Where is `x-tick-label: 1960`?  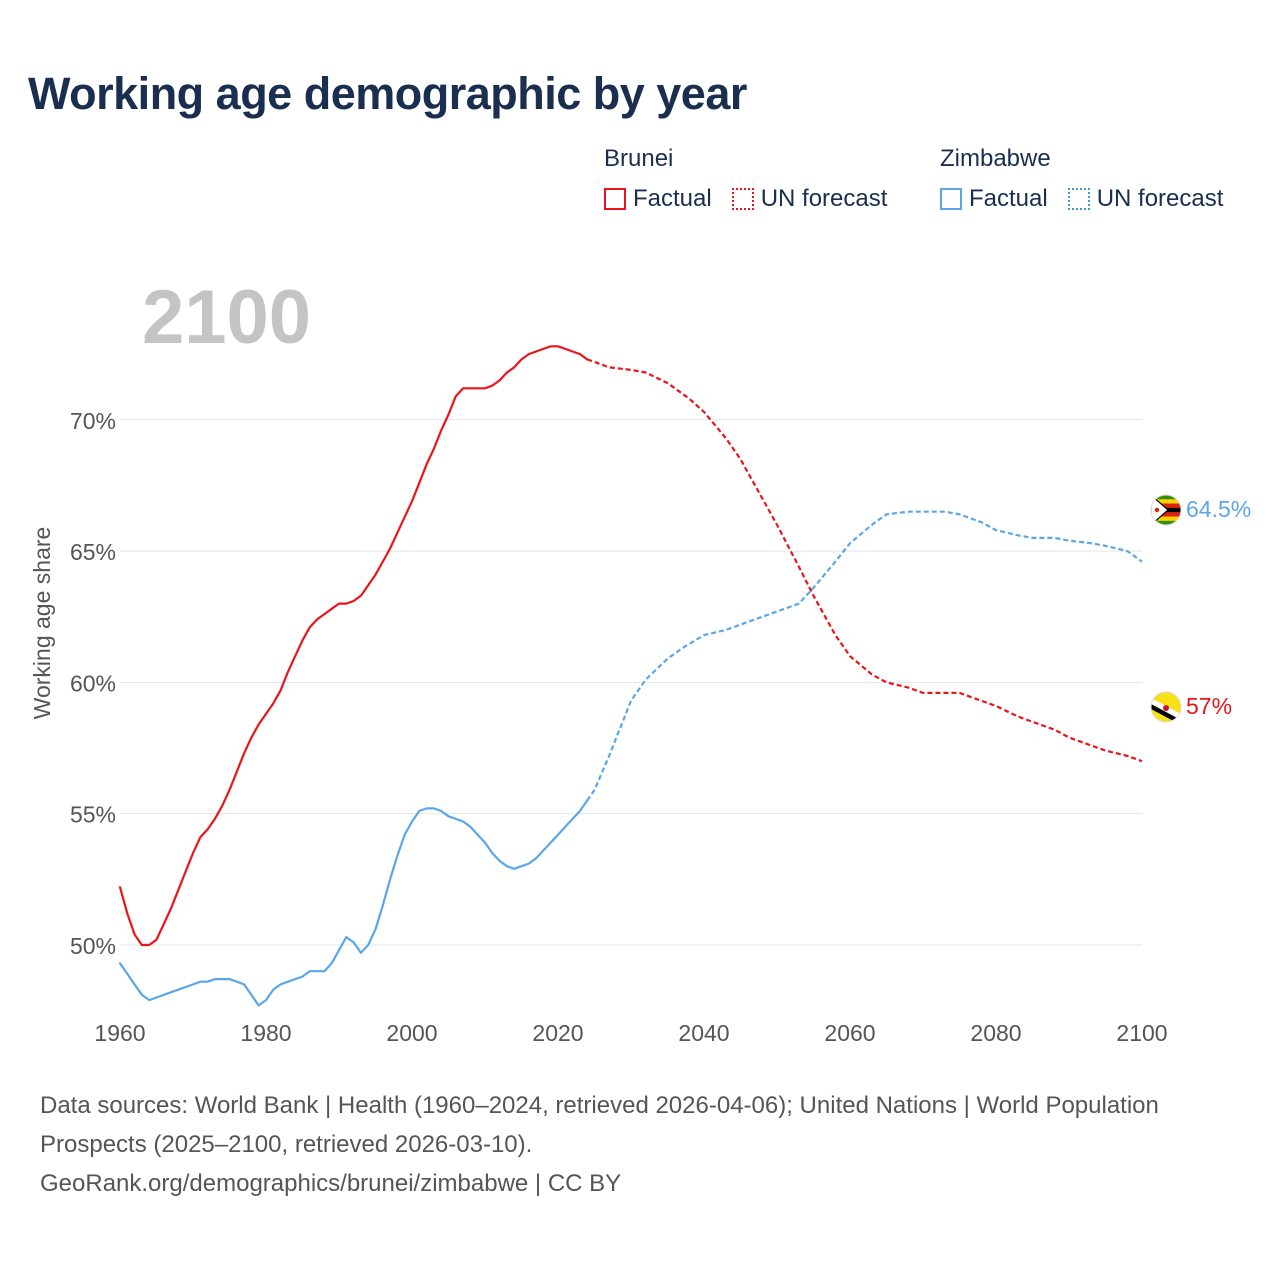 x-tick-label: 1960 is located at coordinates (119, 1033).